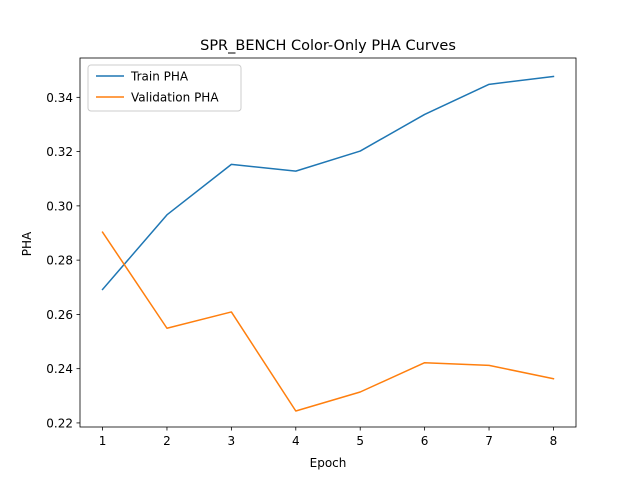 The height and width of the screenshot is (480, 640). Describe the element at coordinates (59, 98) in the screenshot. I see `y-tick-label: 0.34` at that location.